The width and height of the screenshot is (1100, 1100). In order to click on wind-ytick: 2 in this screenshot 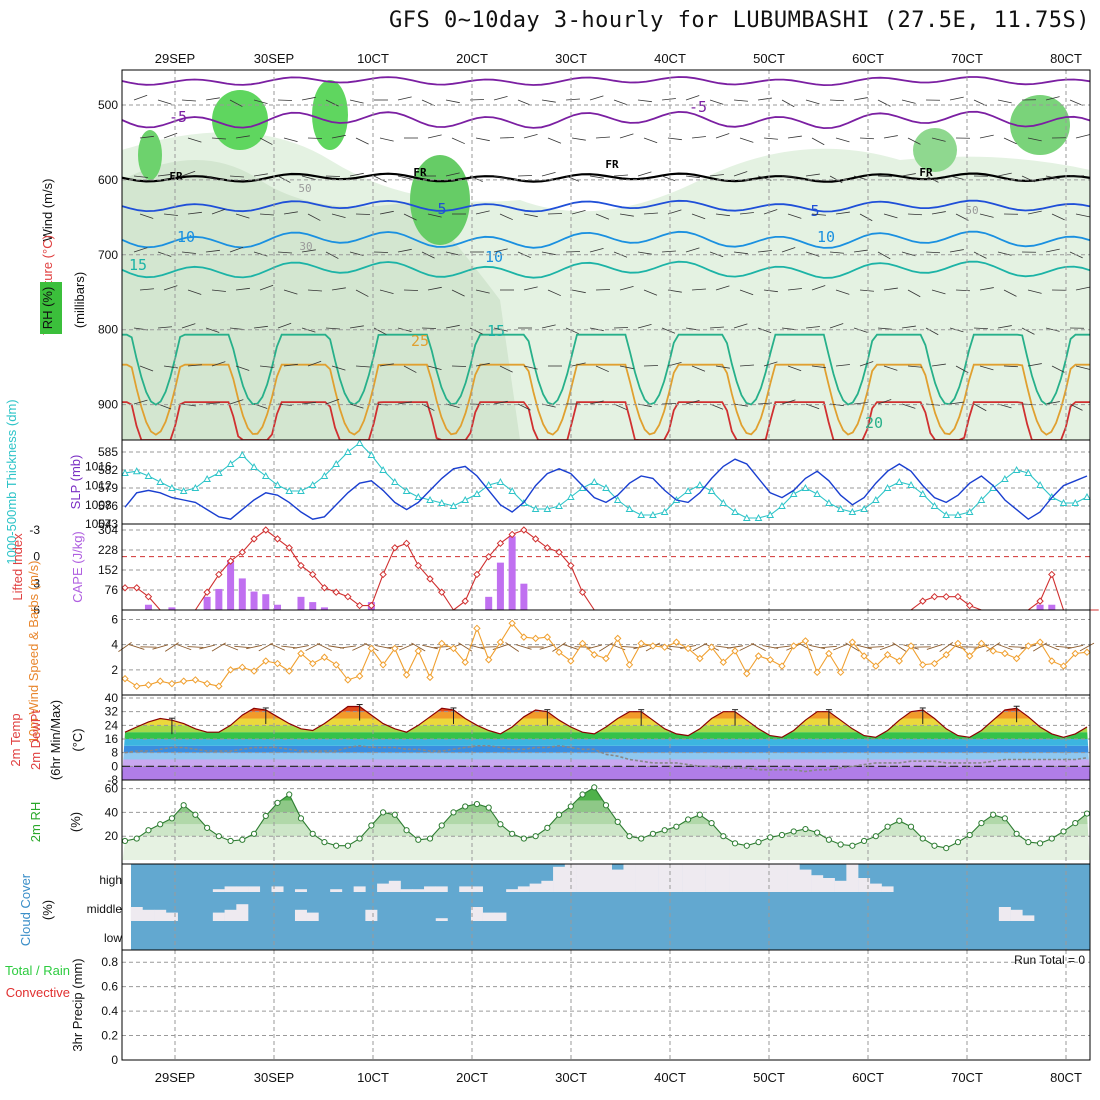, I will do `click(114, 670)`.